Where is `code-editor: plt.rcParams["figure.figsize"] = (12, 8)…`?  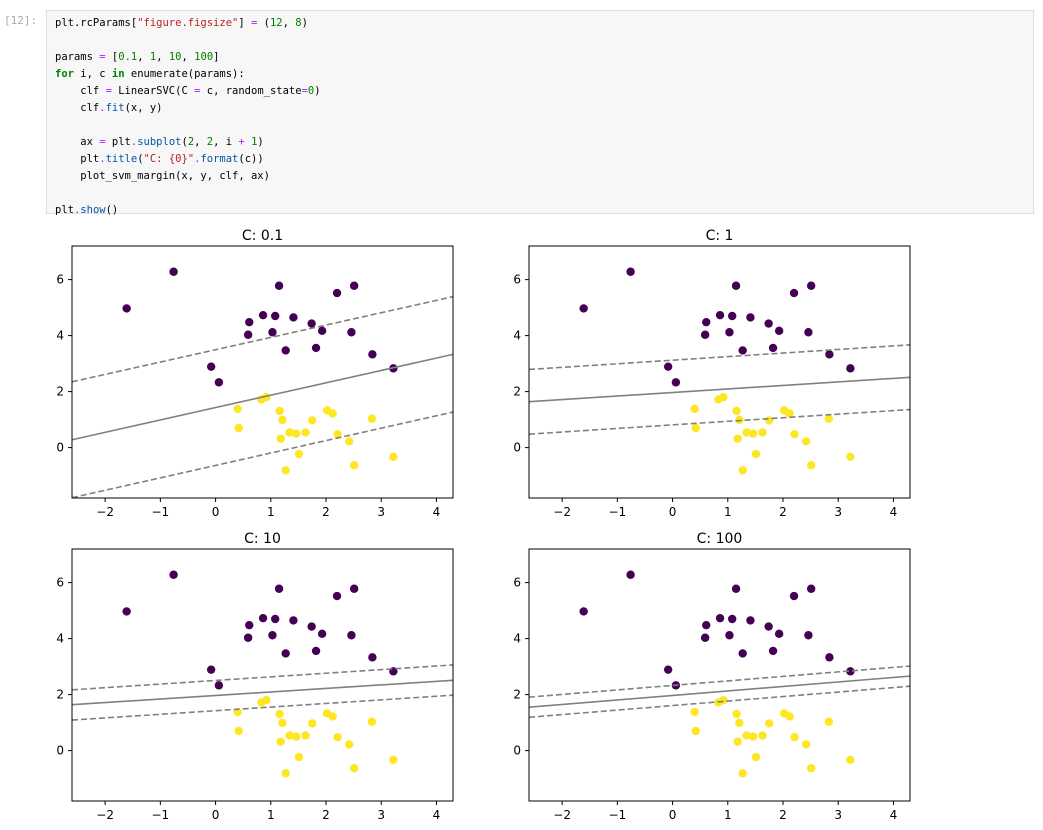 code-editor: plt.rcParams["figure.figsize"] = (12, 8)… is located at coordinates (188, 117).